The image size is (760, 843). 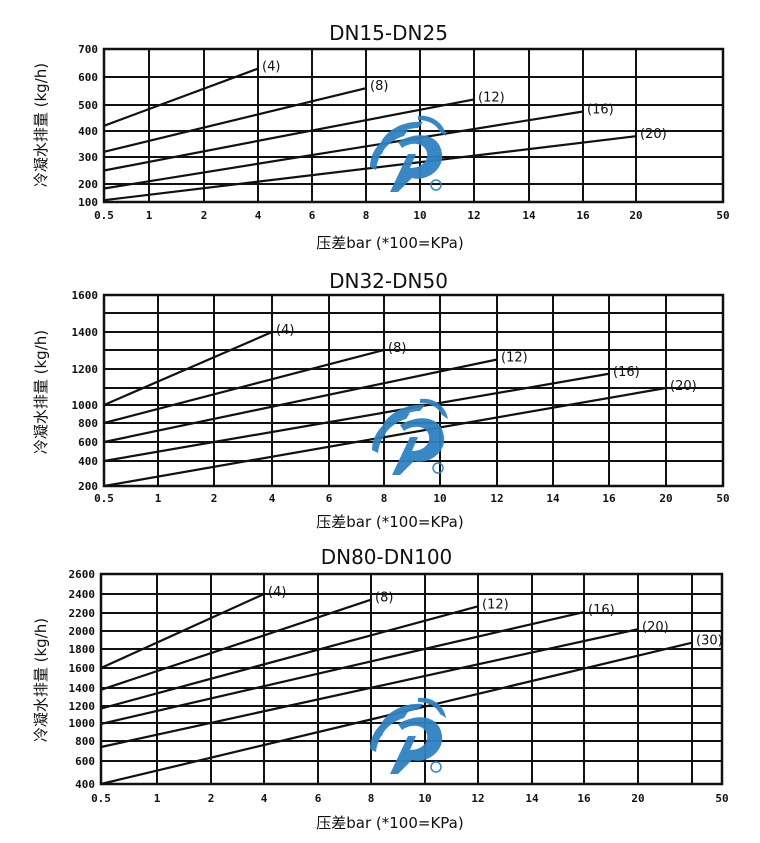 I want to click on brand-logo-watermark, so click(x=408, y=153).